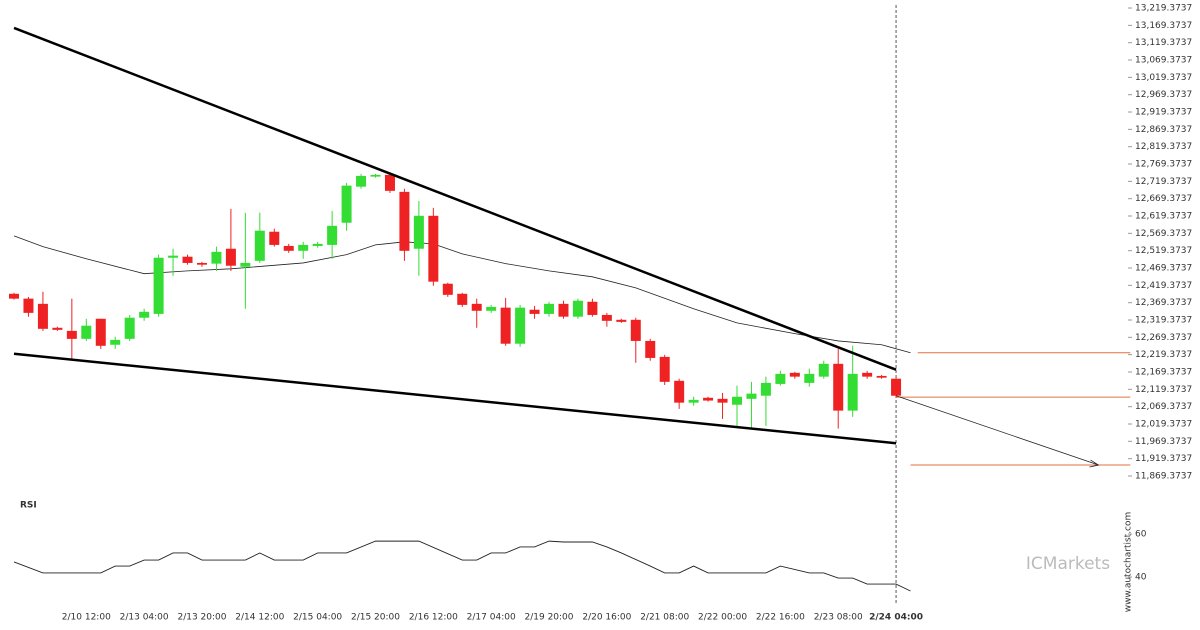 The width and height of the screenshot is (1200, 630). What do you see at coordinates (1163, 78) in the screenshot?
I see `y-tick-label: 13,019.3737` at bounding box center [1163, 78].